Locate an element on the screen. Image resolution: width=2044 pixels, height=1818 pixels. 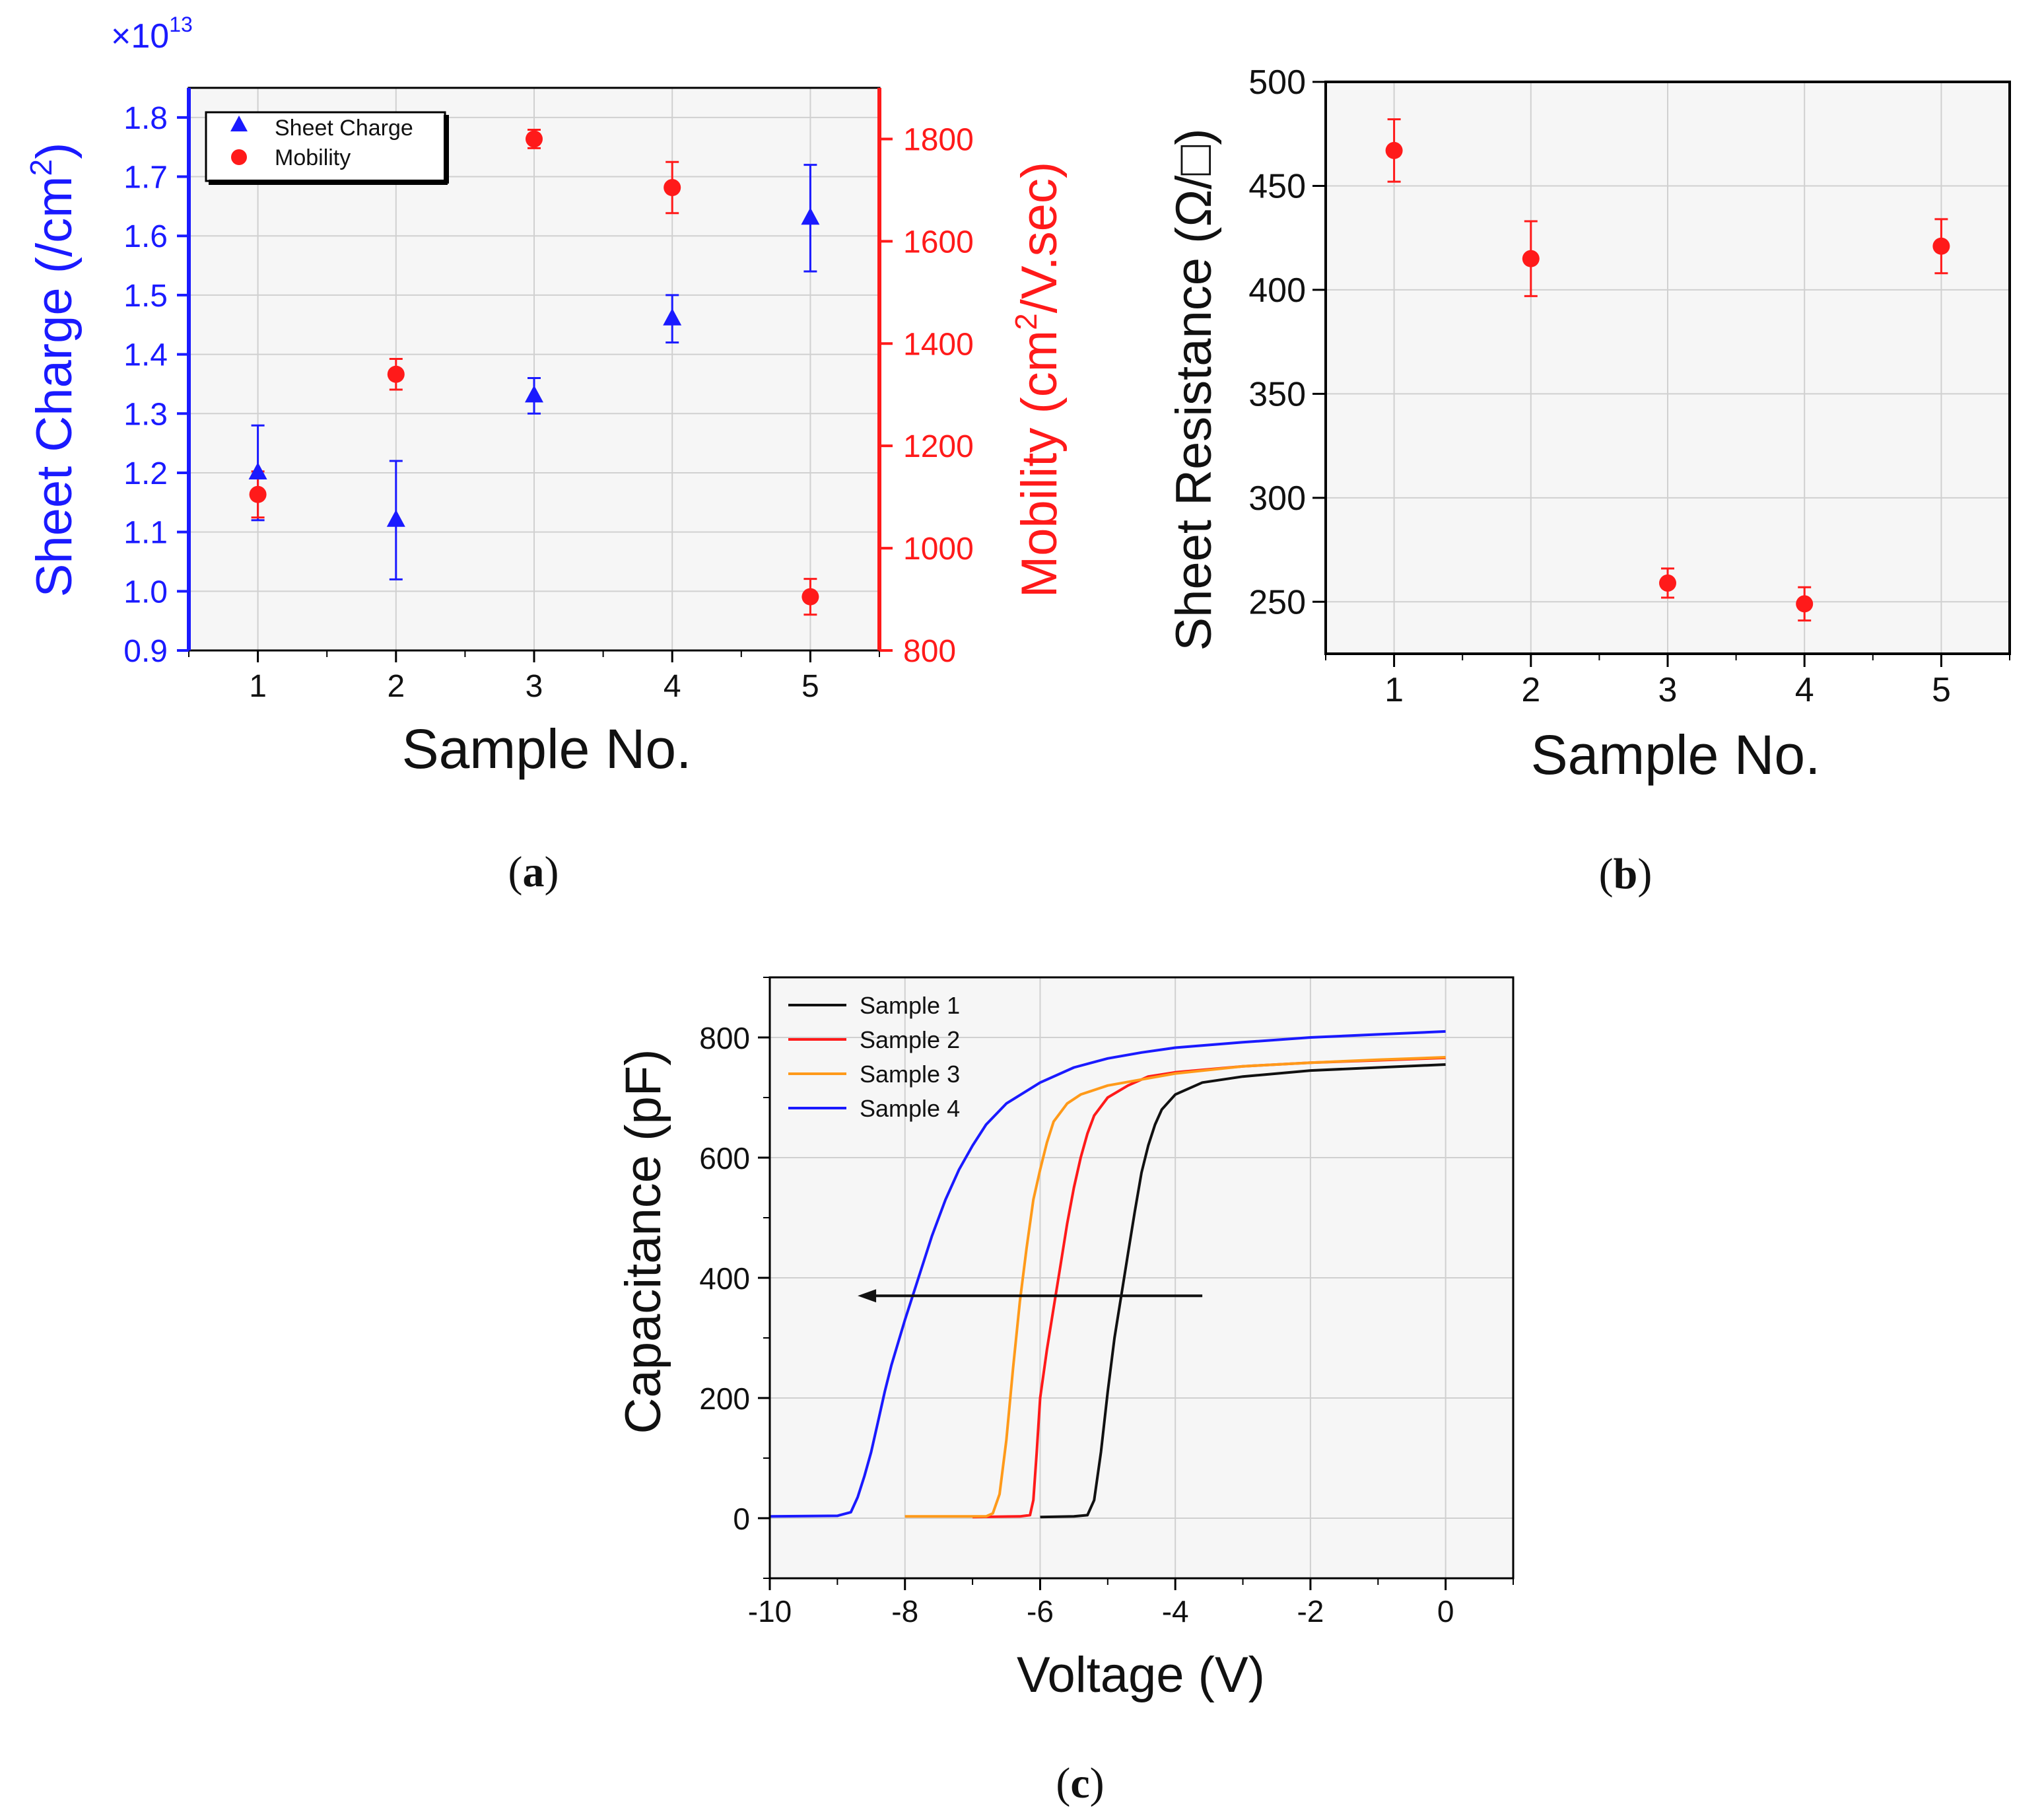
legend-a: Sheet Charge Mobility is located at coordinates (327, 148).